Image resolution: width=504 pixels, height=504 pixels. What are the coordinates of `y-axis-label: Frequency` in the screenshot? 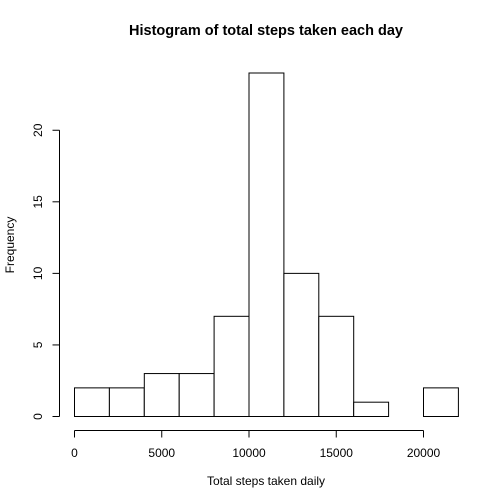 It's located at (10, 245).